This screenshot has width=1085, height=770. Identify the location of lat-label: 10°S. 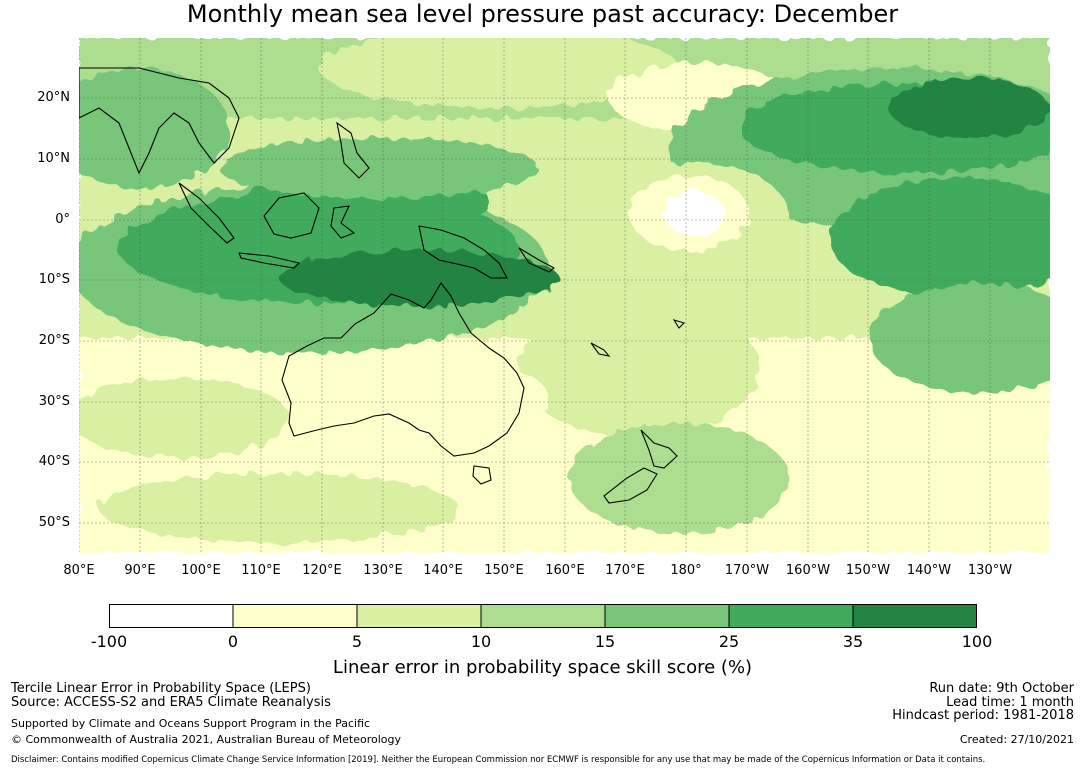
(54, 279).